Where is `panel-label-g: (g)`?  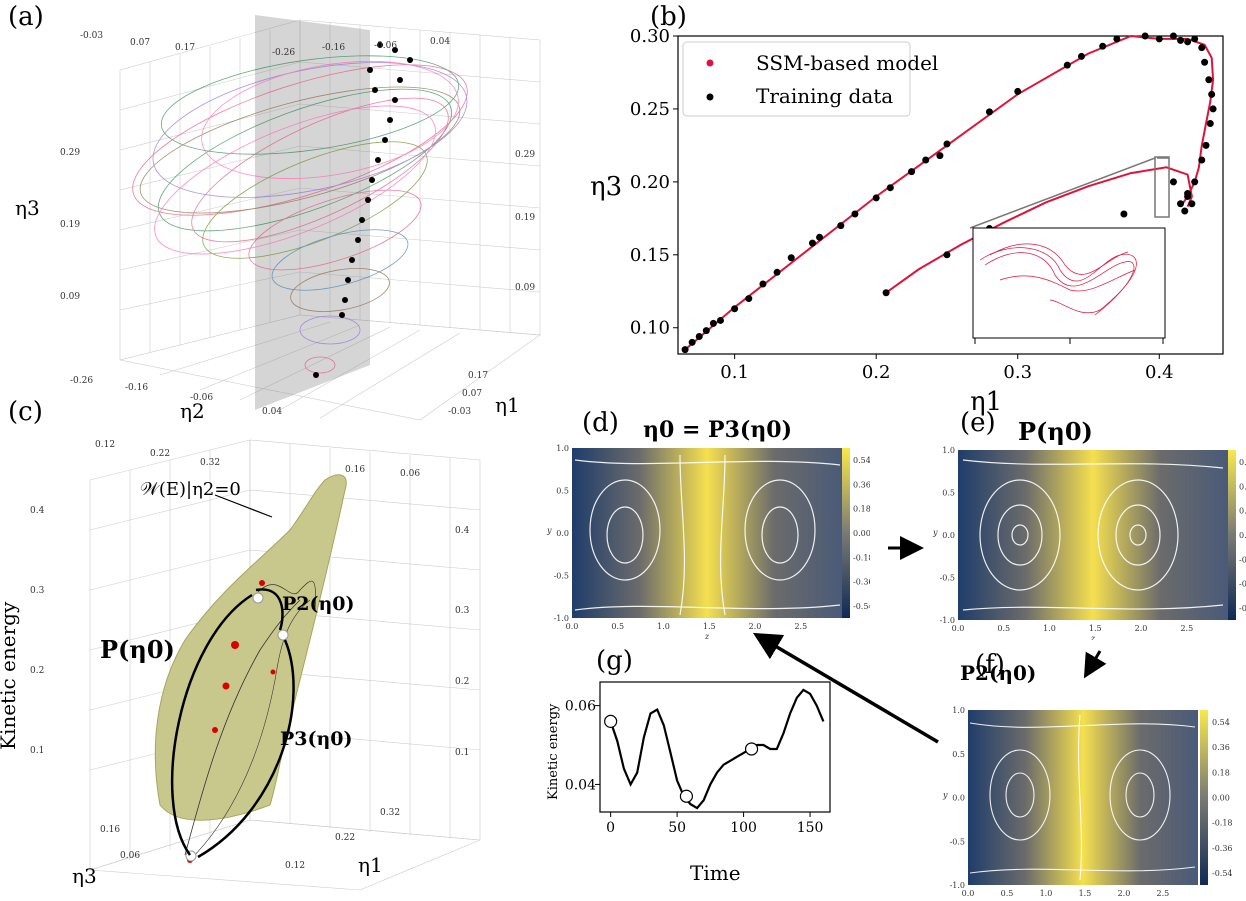 panel-label-g: (g) is located at coordinates (614, 661).